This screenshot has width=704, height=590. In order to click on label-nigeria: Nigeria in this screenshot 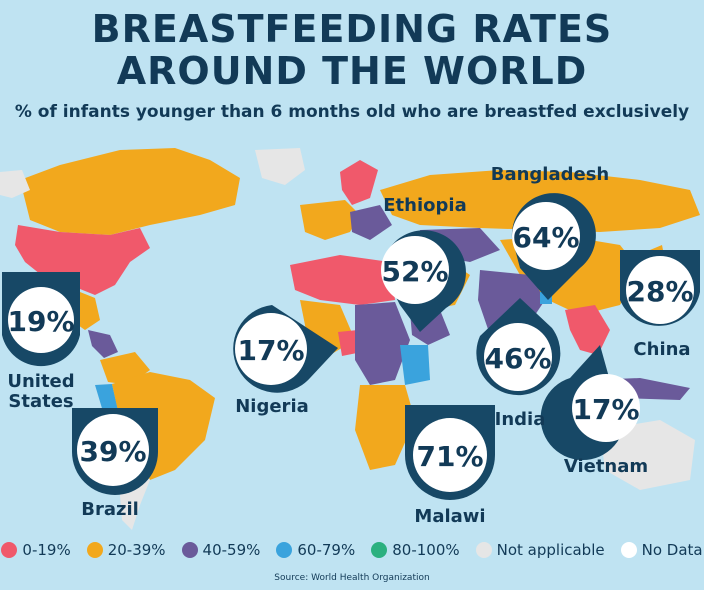, I will do `click(272, 406)`.